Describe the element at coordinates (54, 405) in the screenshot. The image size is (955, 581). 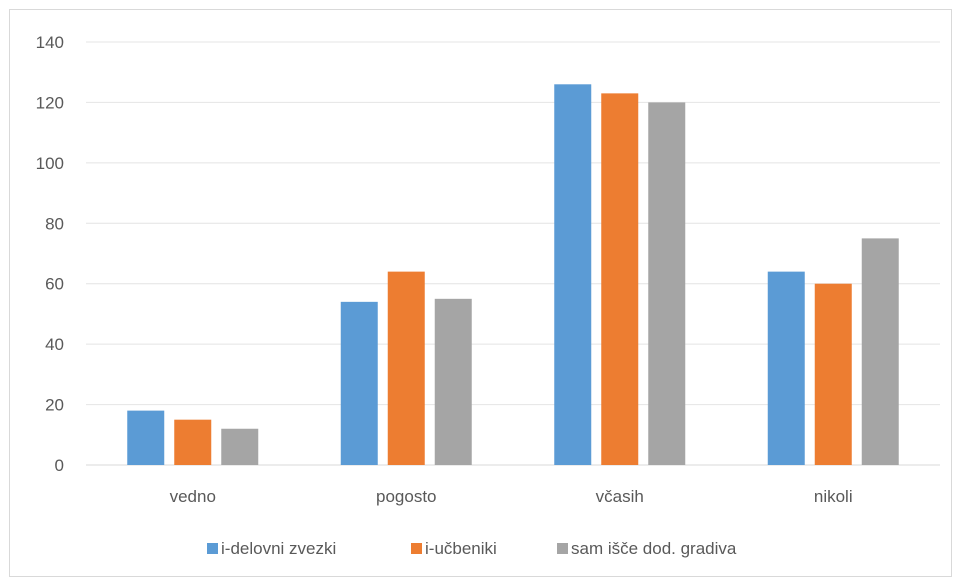
I see `y-tick-label: 20` at that location.